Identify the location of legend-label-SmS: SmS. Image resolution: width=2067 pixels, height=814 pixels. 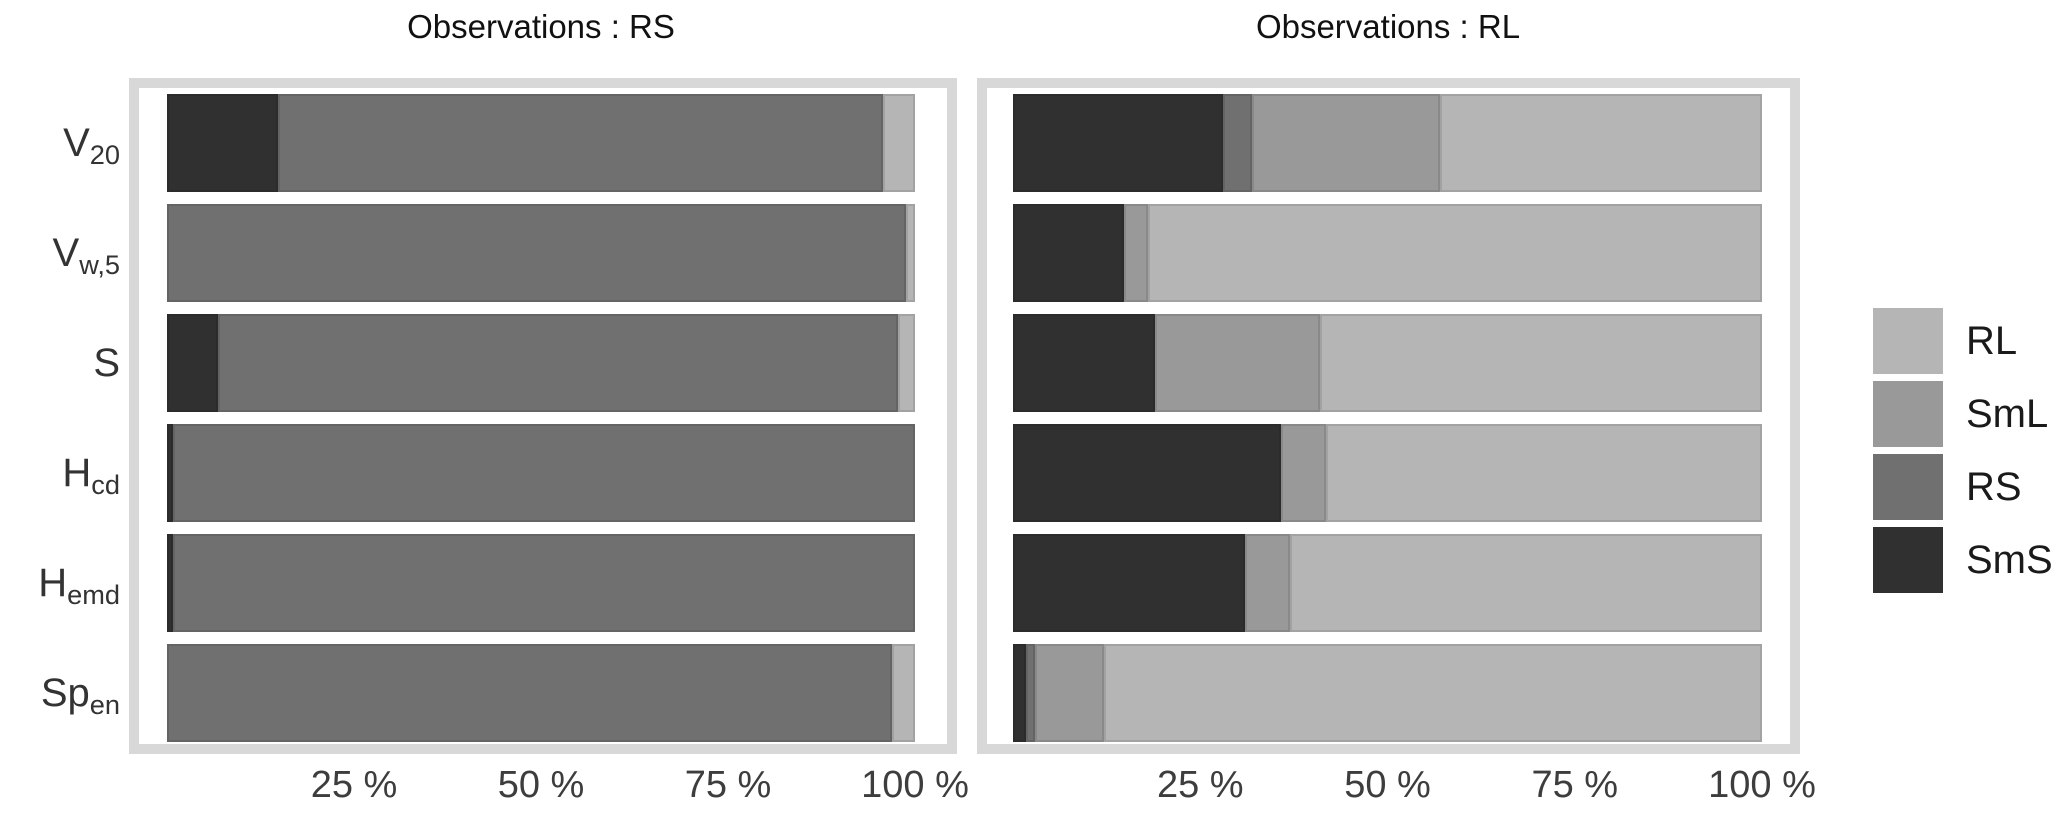
(2009, 560).